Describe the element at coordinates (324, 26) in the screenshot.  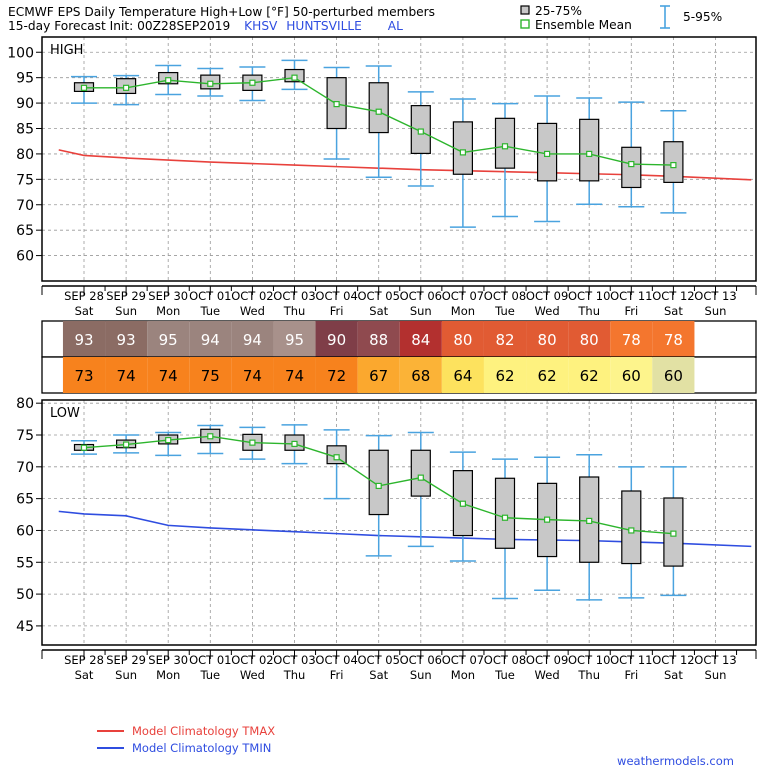
I see `station-name: HUNTSVILLE` at that location.